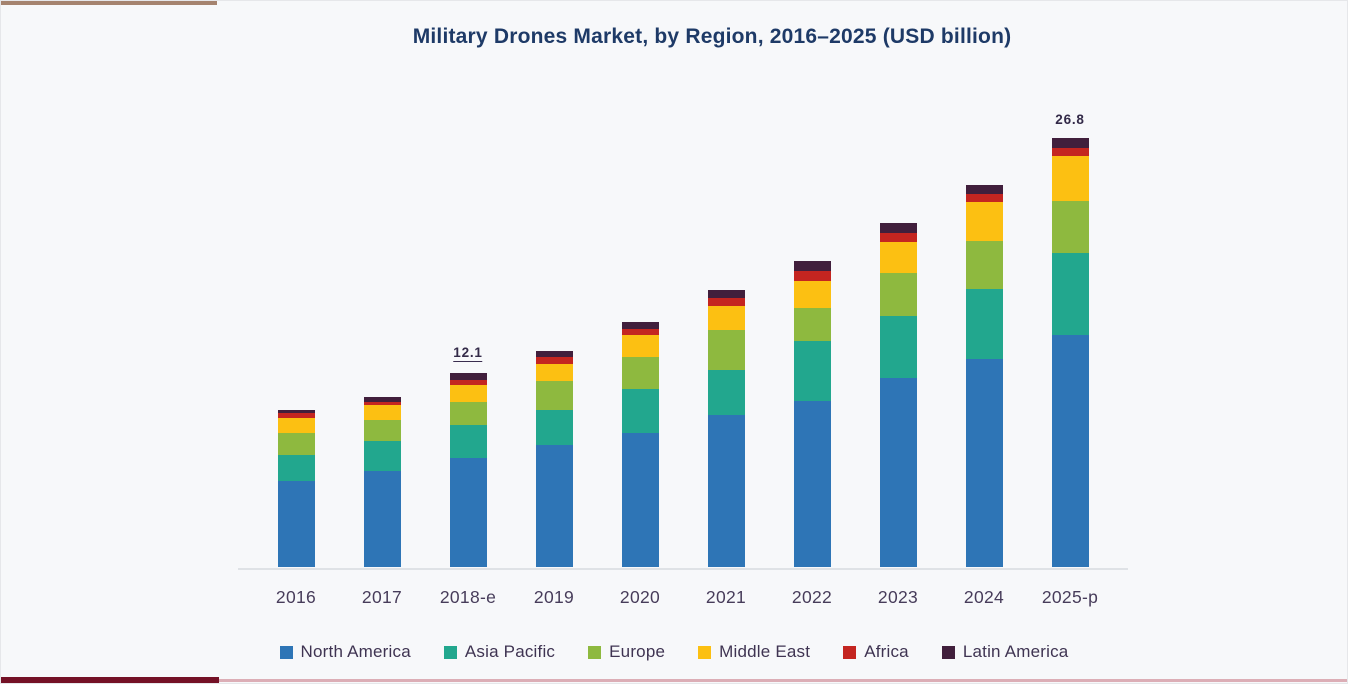 Image resolution: width=1348 pixels, height=684 pixels. Describe the element at coordinates (765, 651) in the screenshot. I see `legend-label-middle-east: Middle East` at that location.